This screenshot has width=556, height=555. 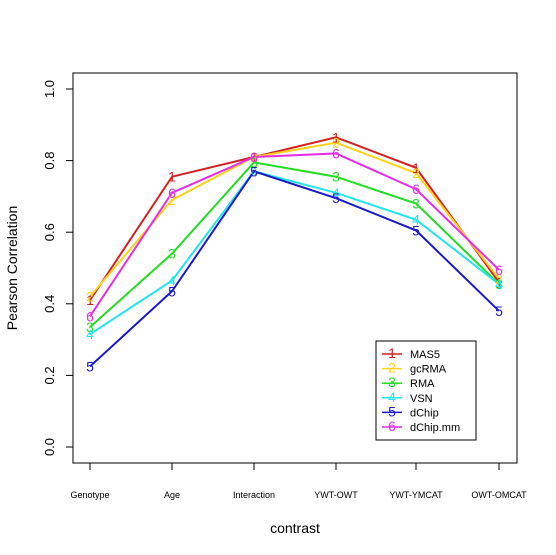 What do you see at coordinates (58, 268) in the screenshot?
I see `y-axis: 0.0 0.2 0.4 0.6 0.8 1.0` at bounding box center [58, 268].